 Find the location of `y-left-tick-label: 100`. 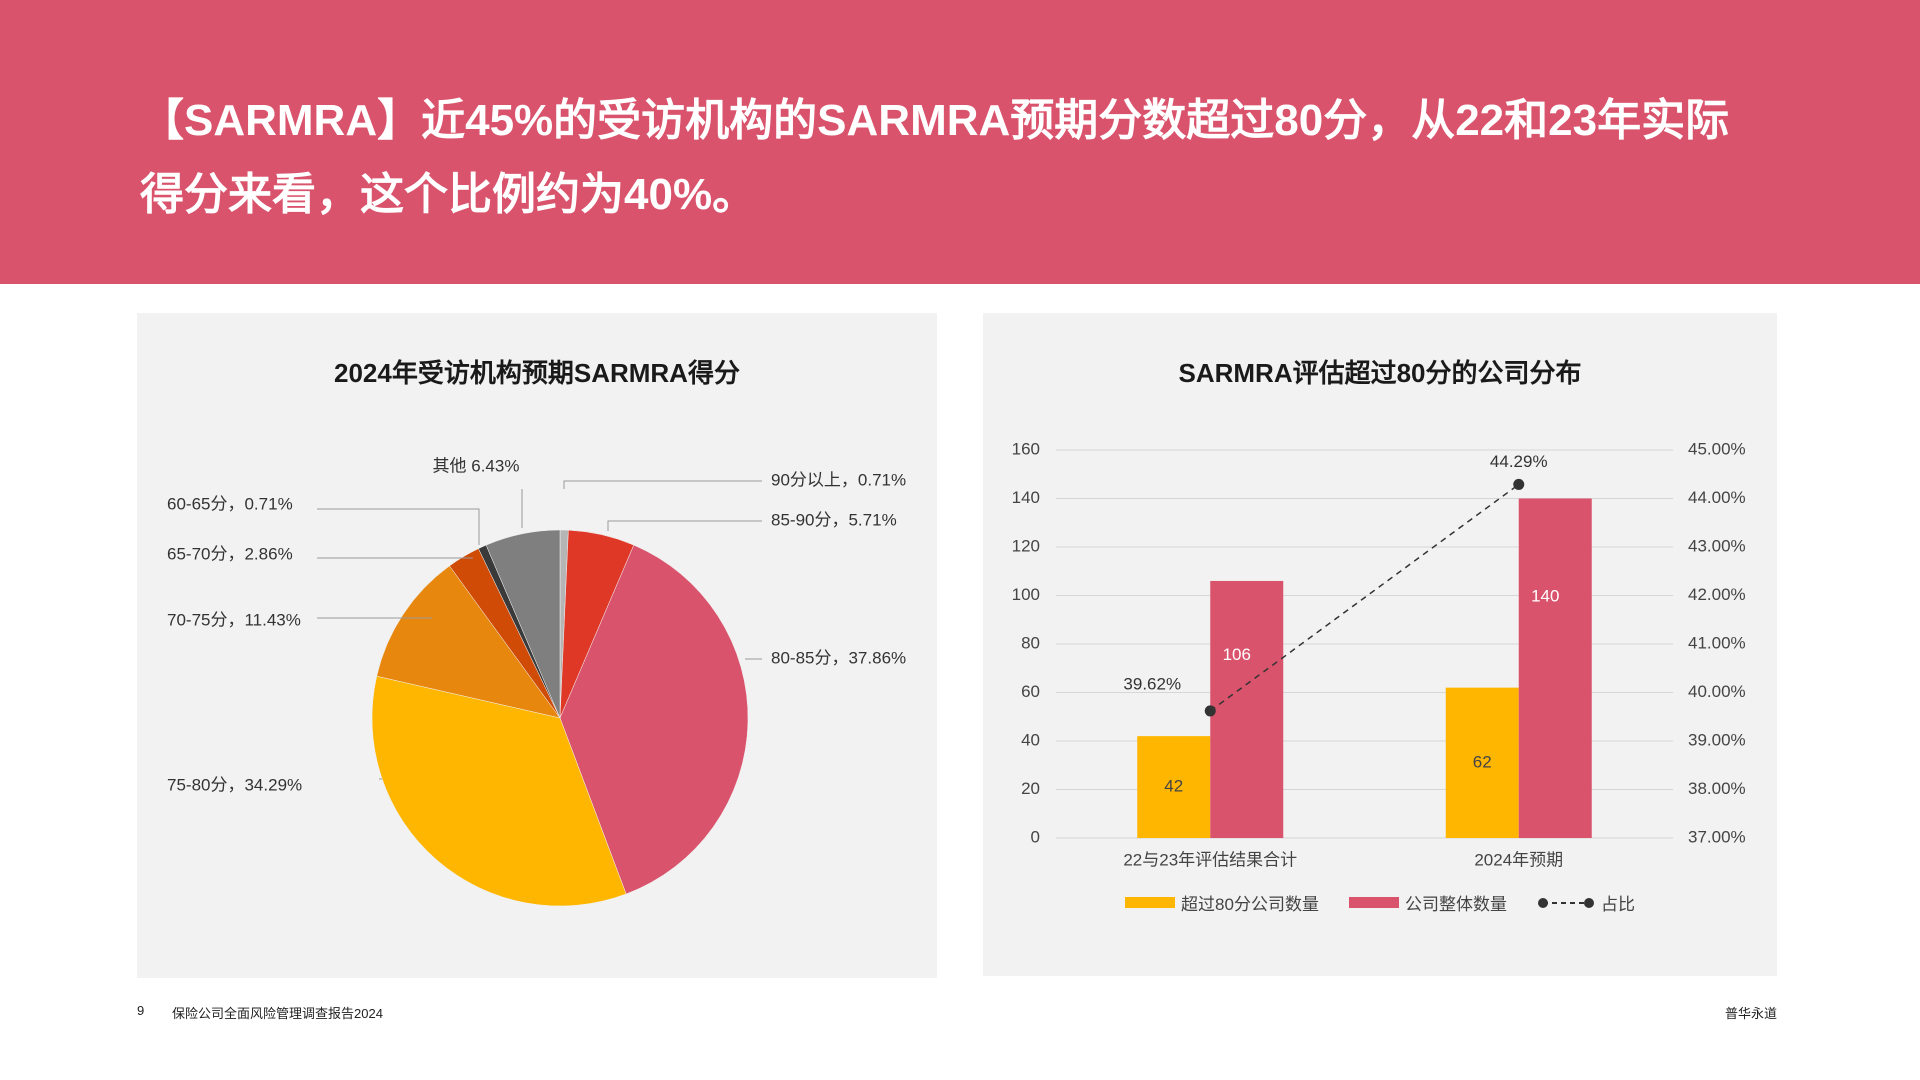

y-left-tick-label: 100 is located at coordinates (1026, 594).